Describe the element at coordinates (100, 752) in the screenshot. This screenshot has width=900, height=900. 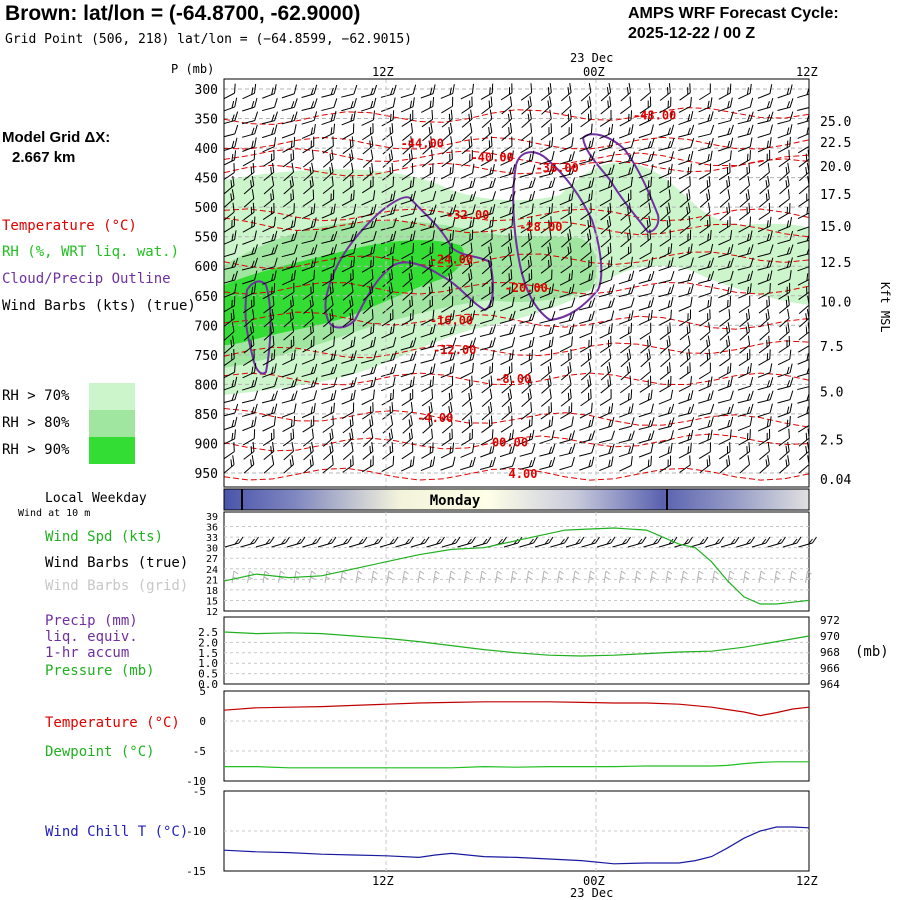
I see `dewpoint-label: Dewpoint (°C)` at that location.